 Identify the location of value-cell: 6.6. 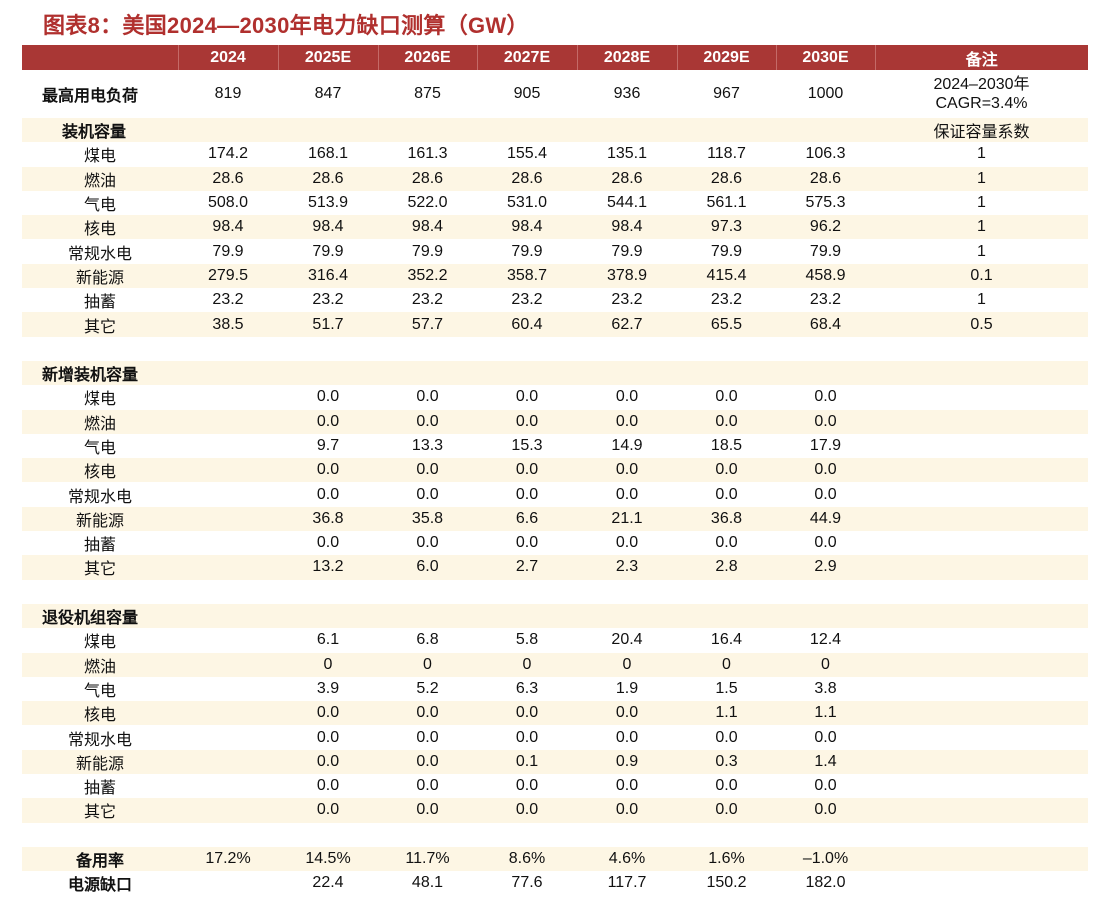
(527, 519).